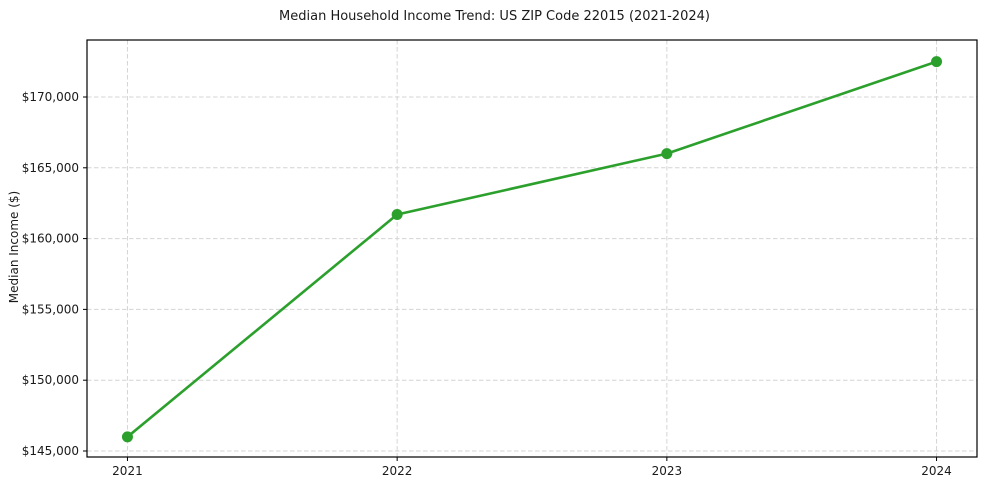  Describe the element at coordinates (667, 471) in the screenshot. I see `x-tick-label: 2023` at that location.